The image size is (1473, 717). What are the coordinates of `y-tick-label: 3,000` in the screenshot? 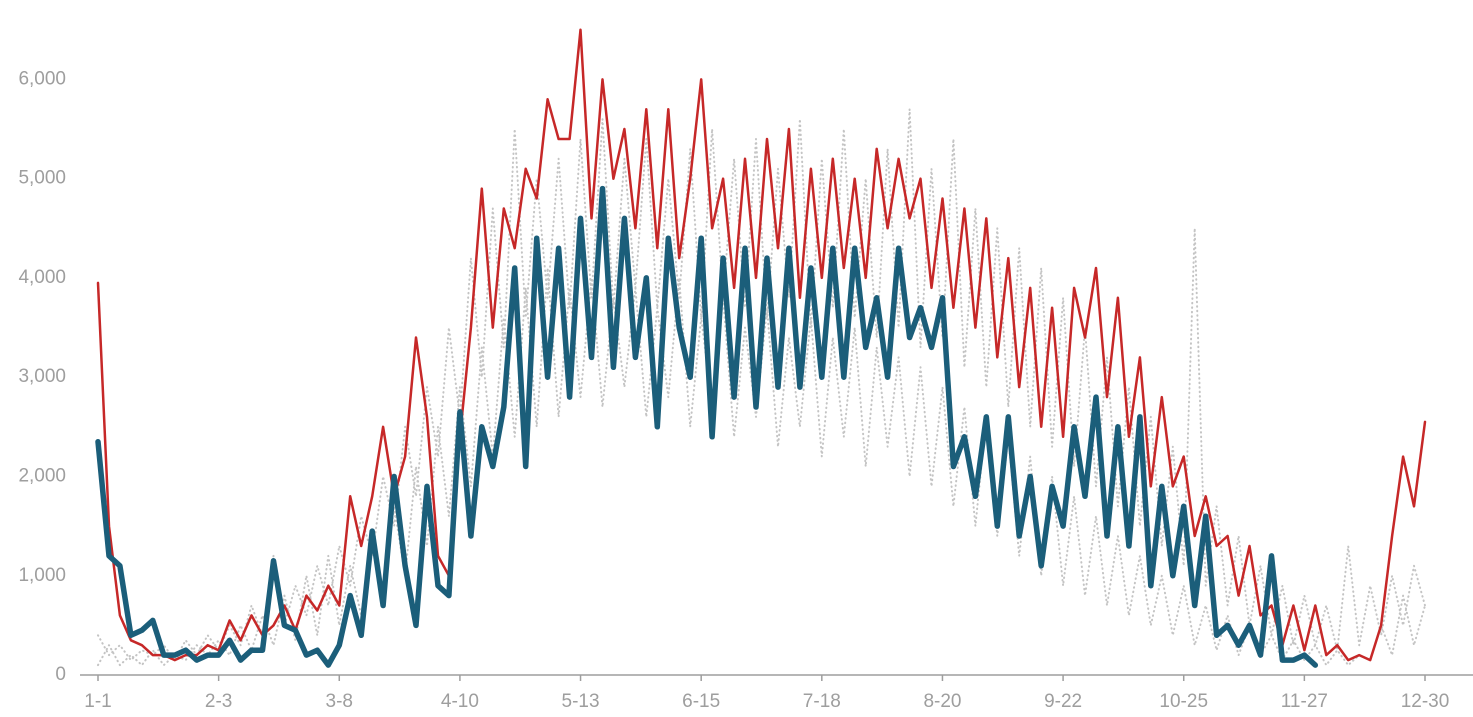 It's located at (42, 376).